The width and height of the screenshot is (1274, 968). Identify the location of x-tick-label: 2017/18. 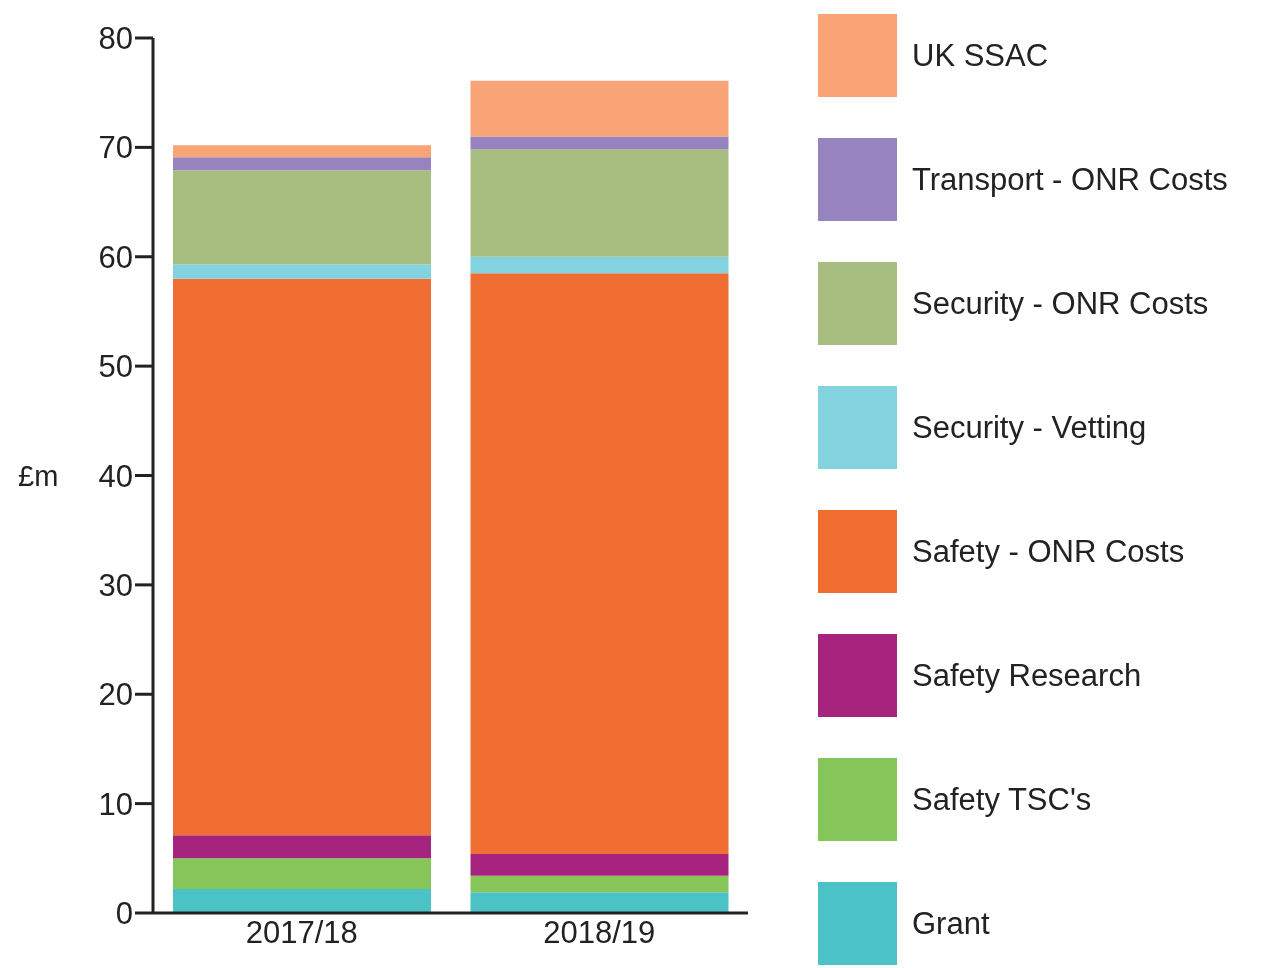
(301, 933).